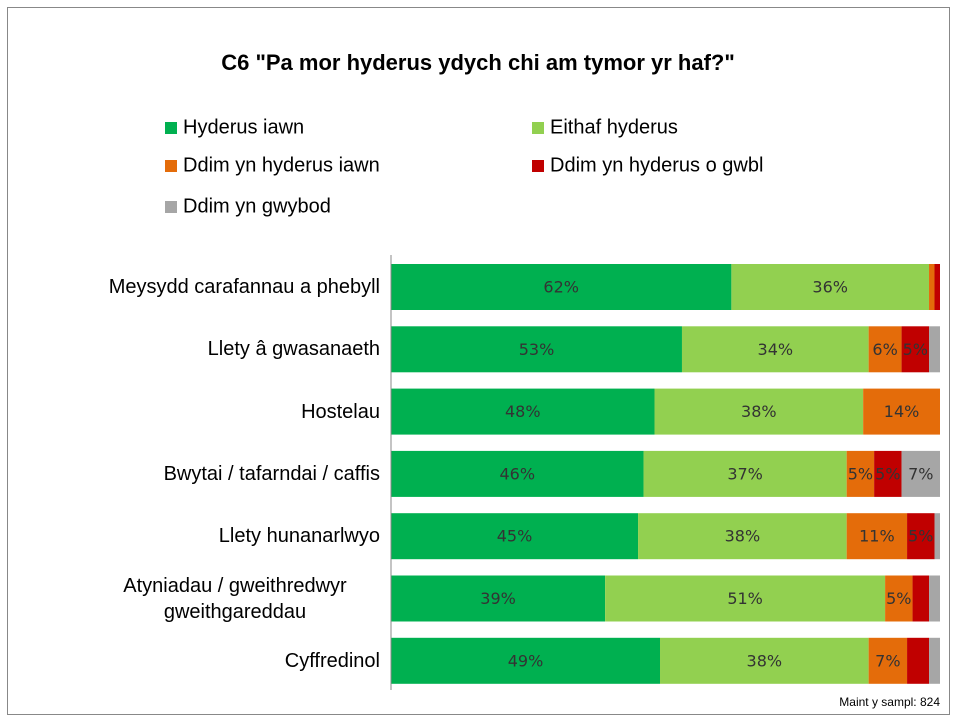 This screenshot has width=956, height=721. What do you see at coordinates (235, 412) in the screenshot?
I see `category-label-box: Hostelau` at bounding box center [235, 412].